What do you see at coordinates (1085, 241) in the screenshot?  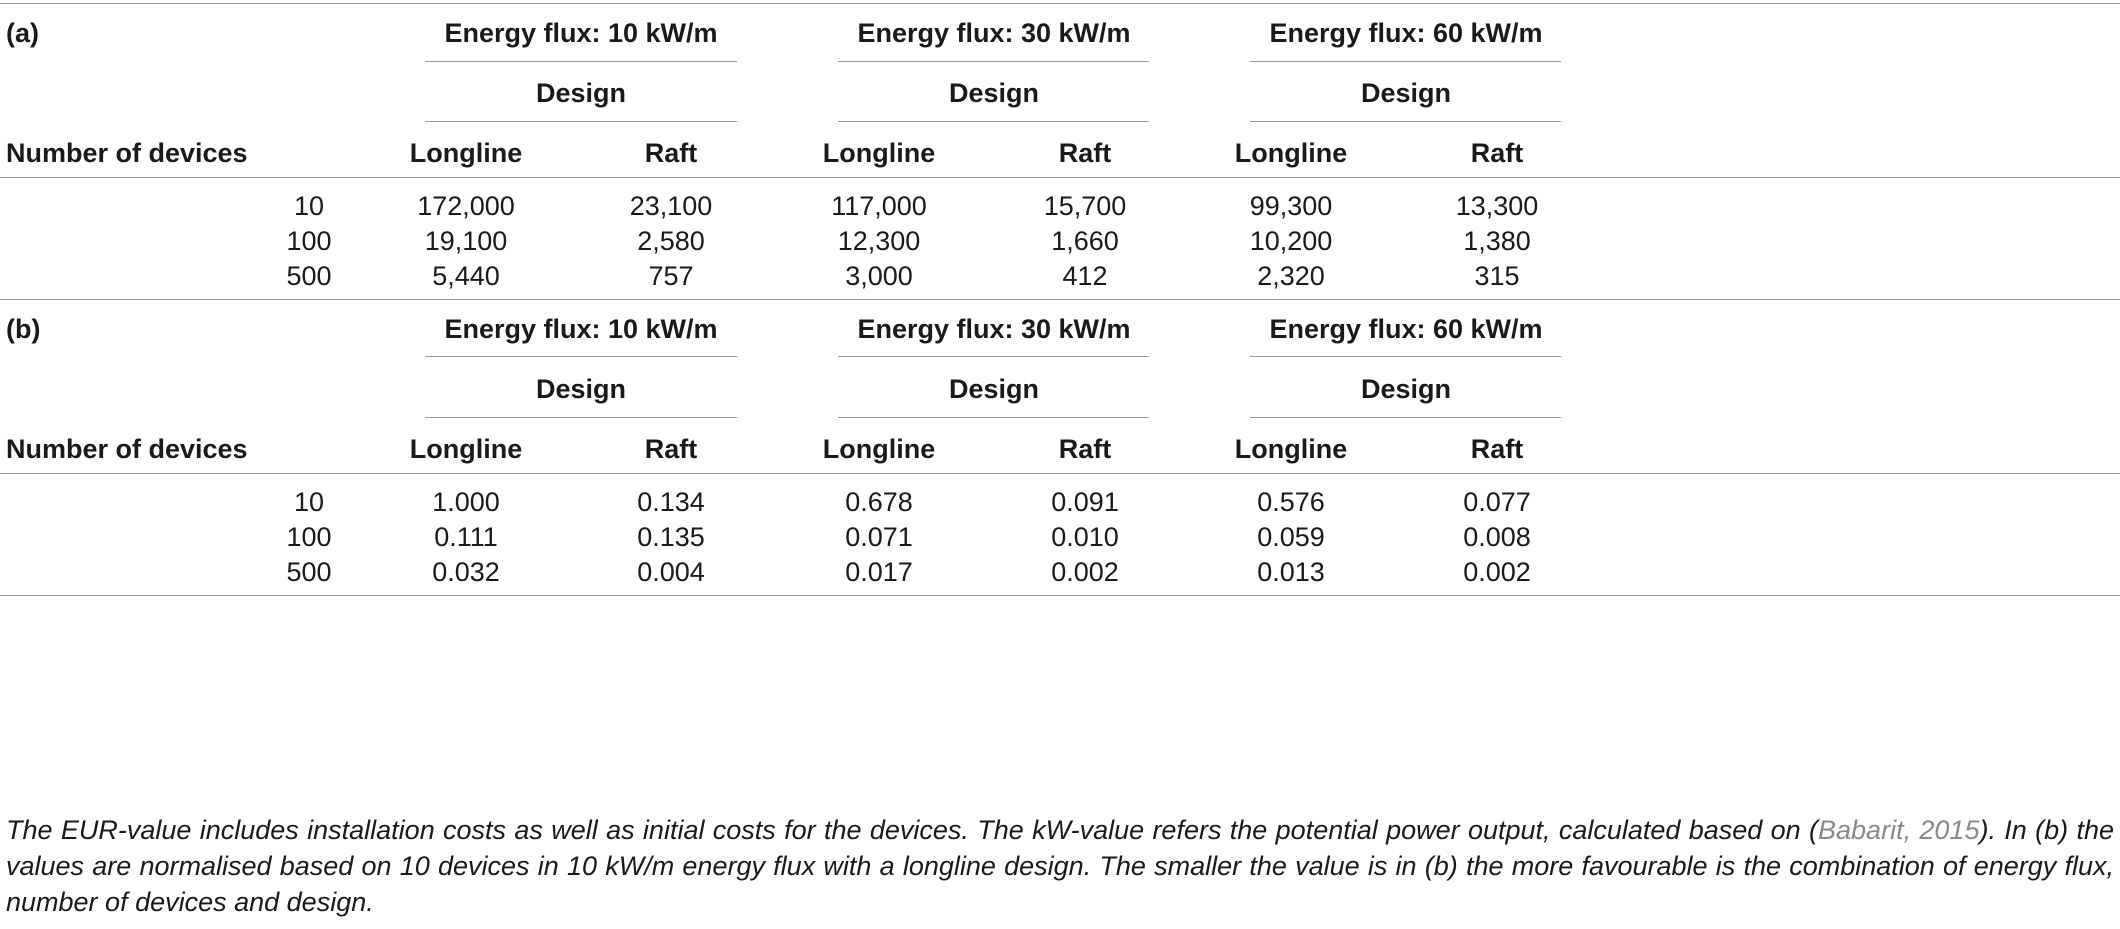 I see `table-cell: 1,660` at bounding box center [1085, 241].